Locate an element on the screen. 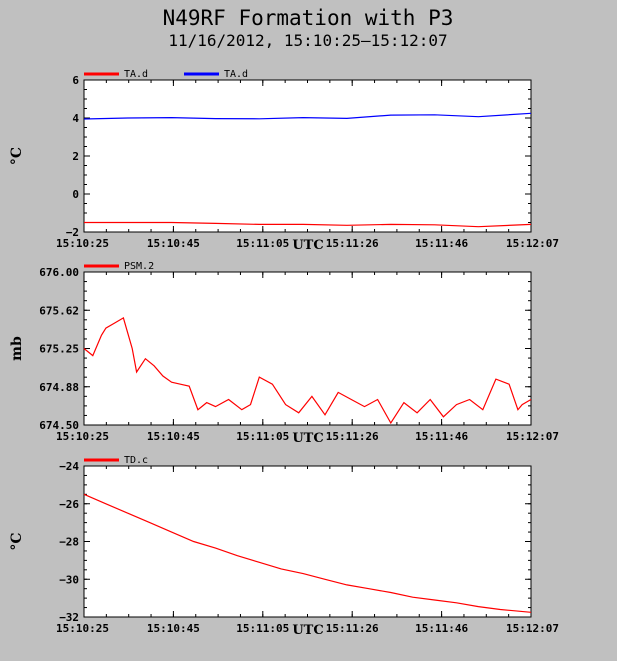 Image resolution: width=617 pixels, height=661 pixels. y-tick-label: −28 is located at coordinates (69, 542).